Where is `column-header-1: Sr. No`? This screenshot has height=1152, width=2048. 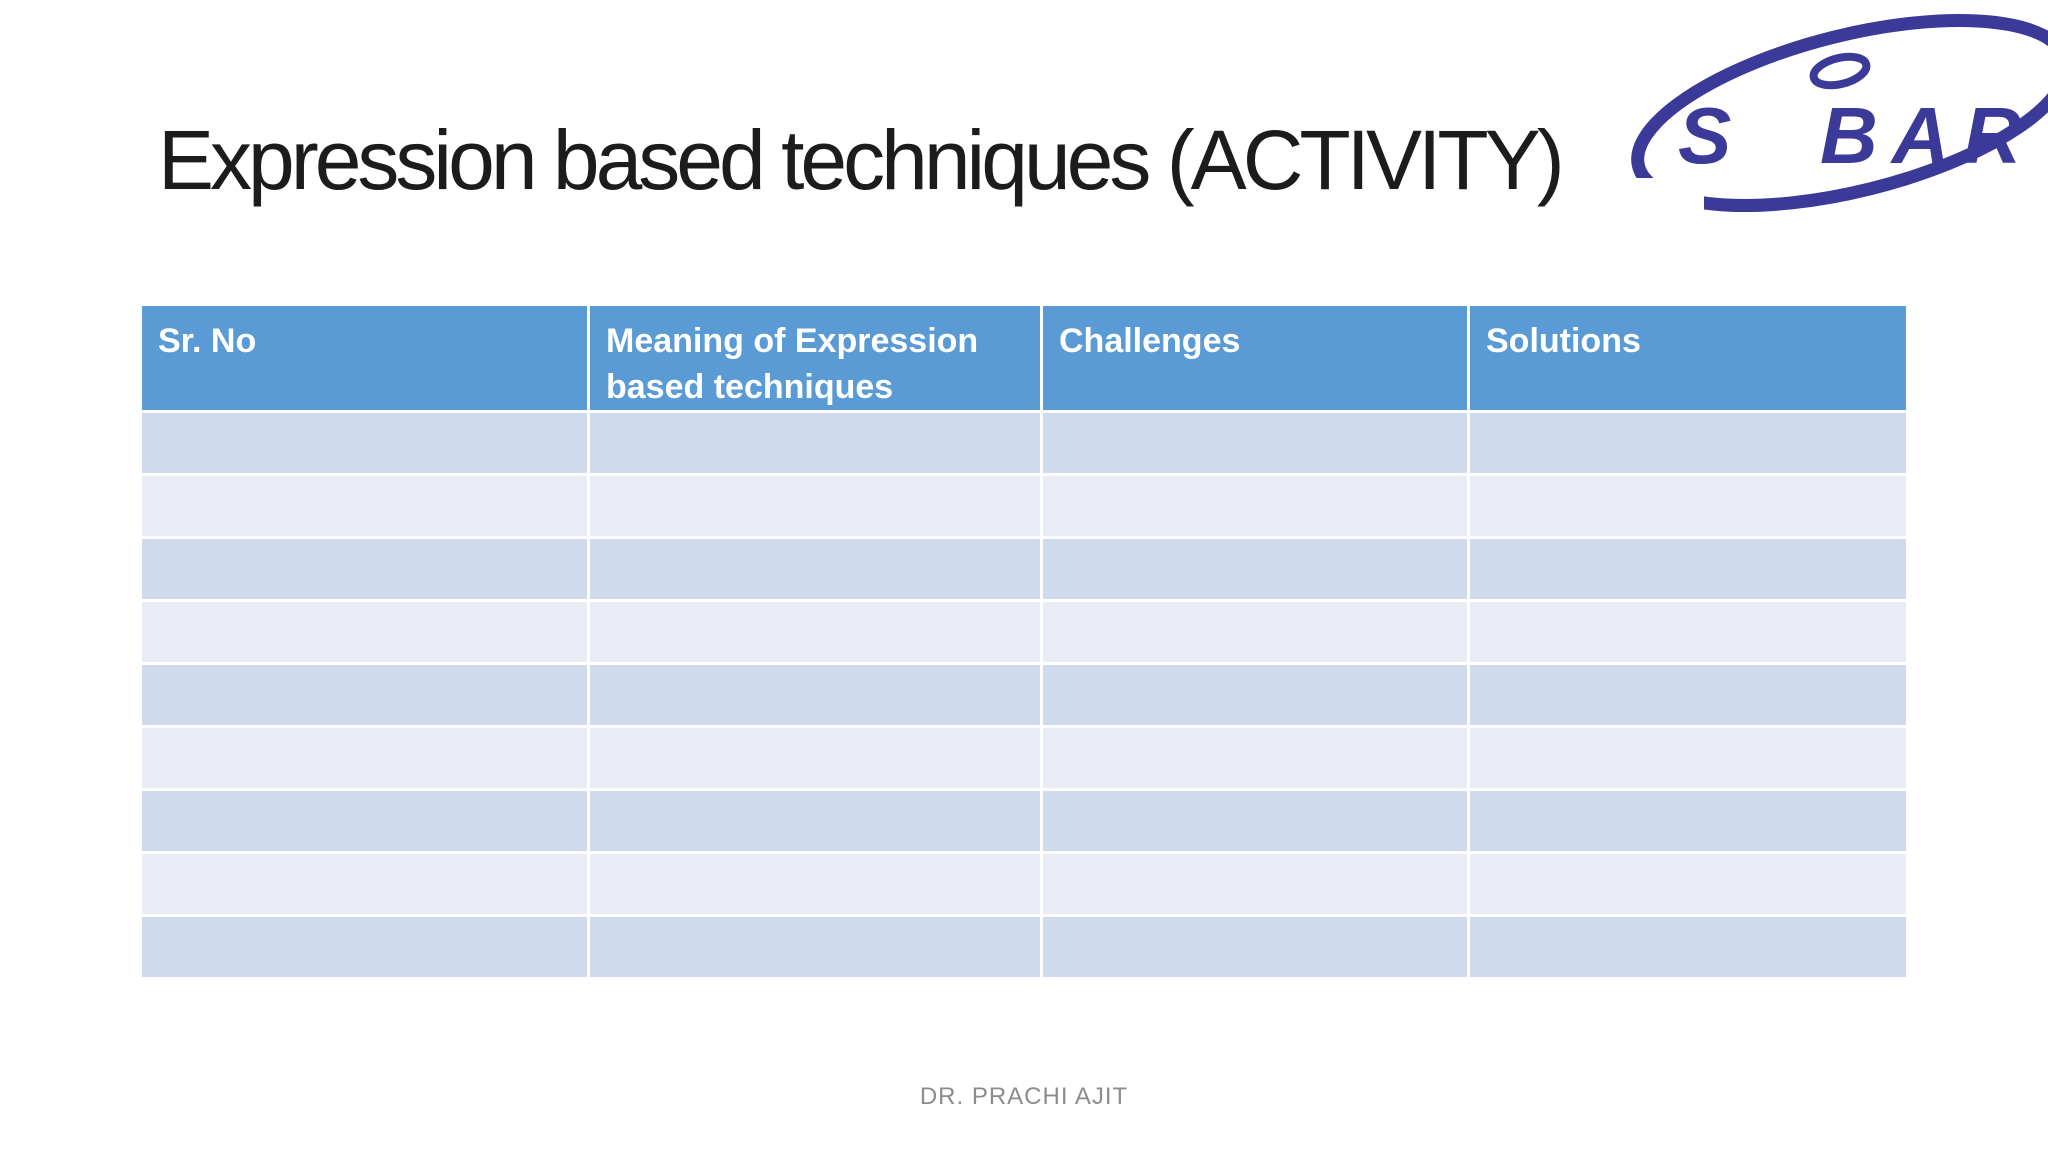
column-header-1: Sr. No is located at coordinates (364, 358).